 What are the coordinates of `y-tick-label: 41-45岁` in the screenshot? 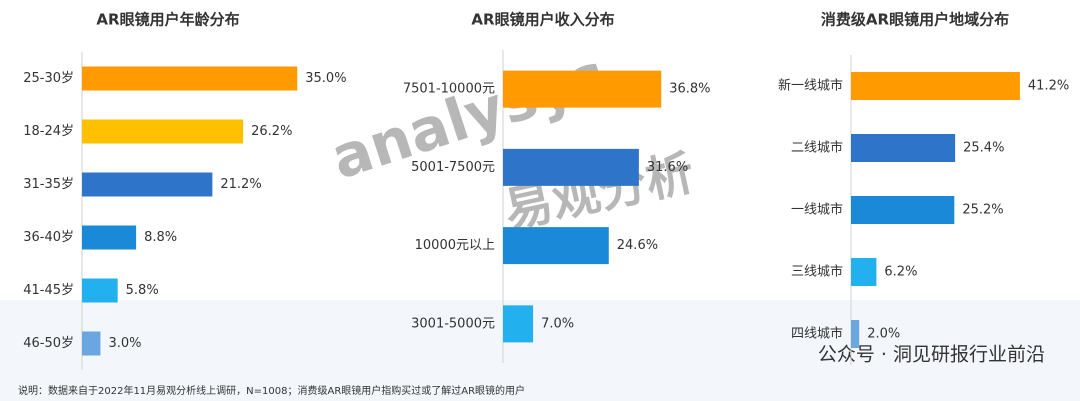 It's located at (48, 290).